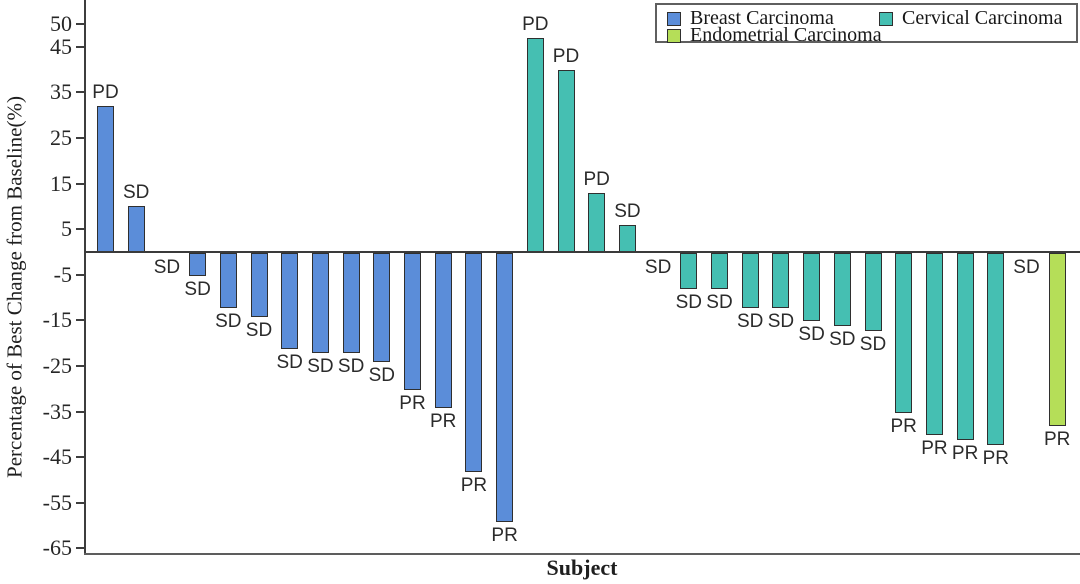 This screenshot has width=1080, height=584. Describe the element at coordinates (57, 548) in the screenshot. I see `y-tick-label: -65` at that location.